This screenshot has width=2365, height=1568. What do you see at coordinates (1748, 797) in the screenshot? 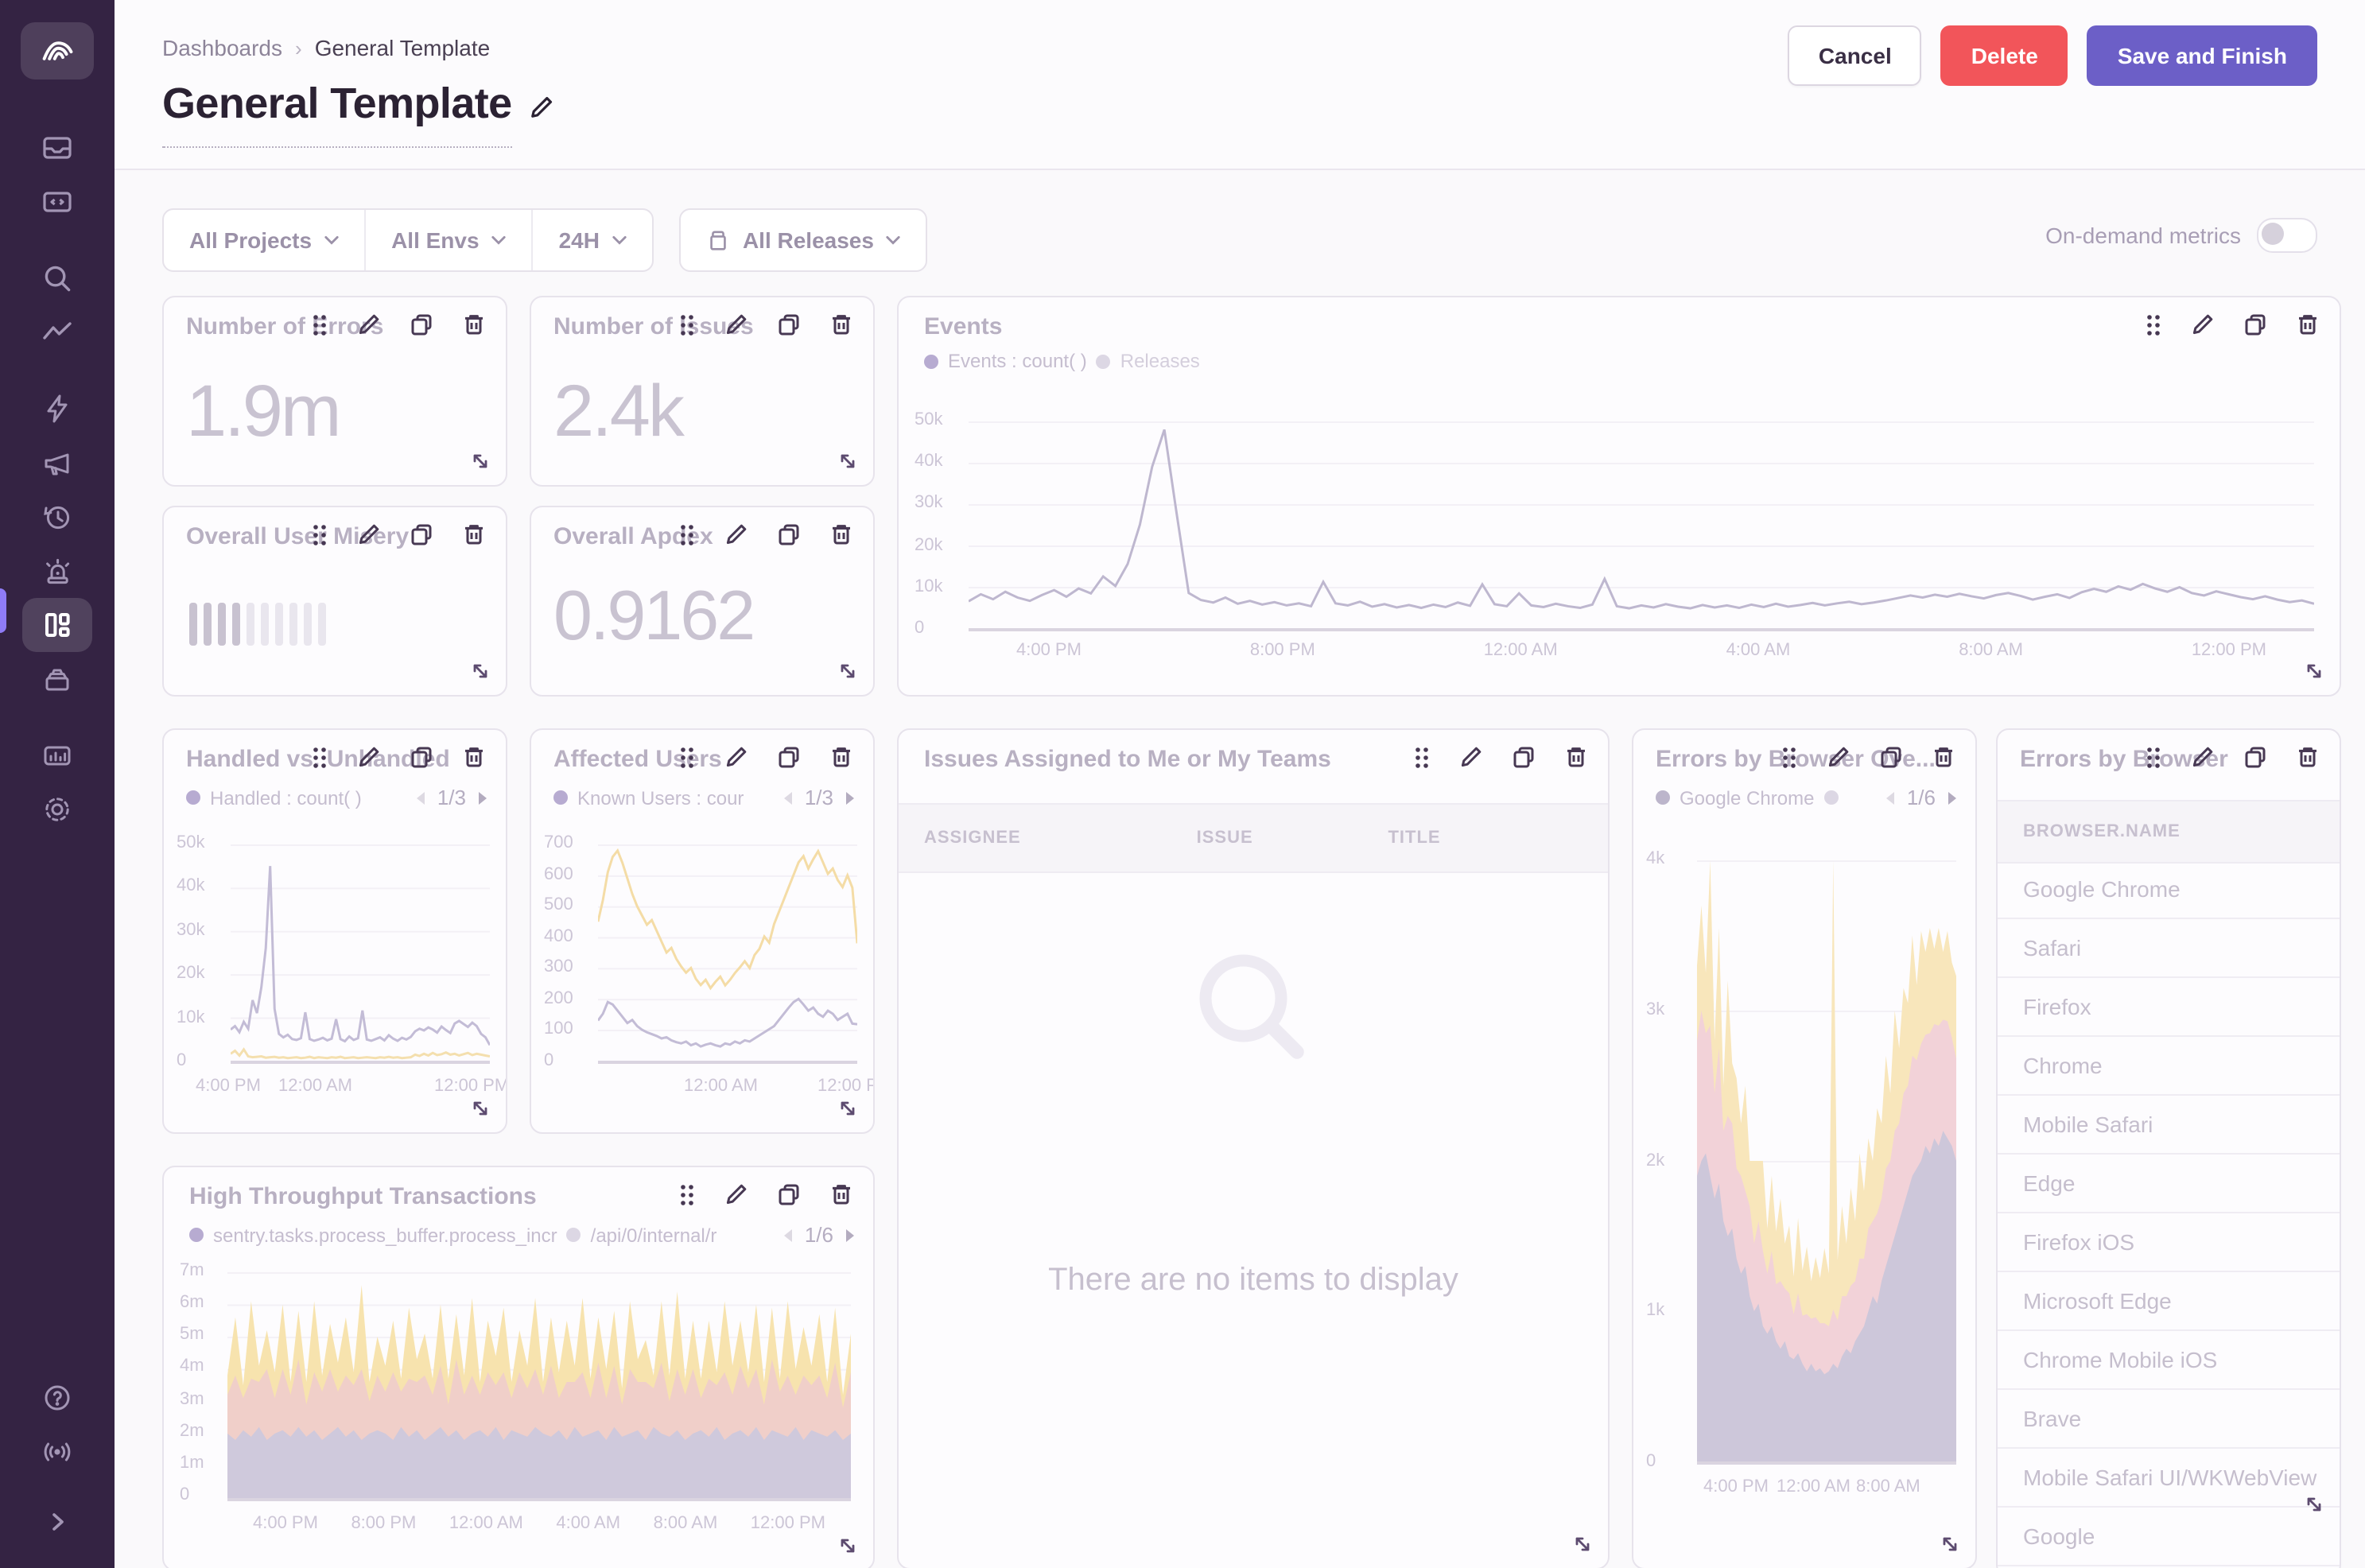
I see `legend-label: Google Chrome` at bounding box center [1748, 797].